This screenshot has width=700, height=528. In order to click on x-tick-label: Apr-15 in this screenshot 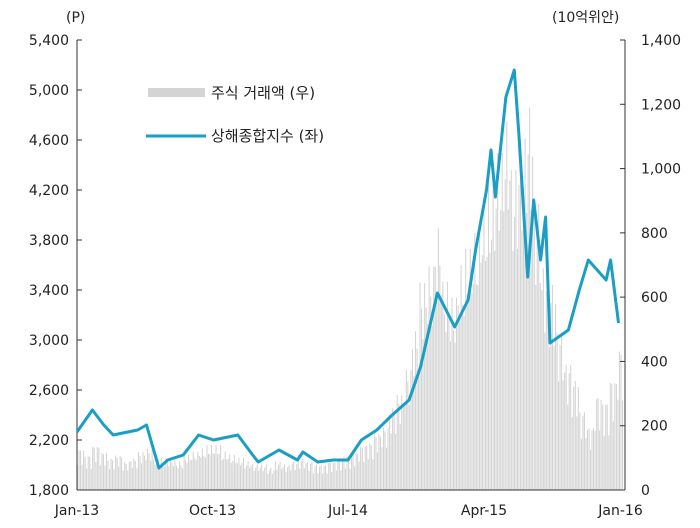, I will do `click(484, 511)`.